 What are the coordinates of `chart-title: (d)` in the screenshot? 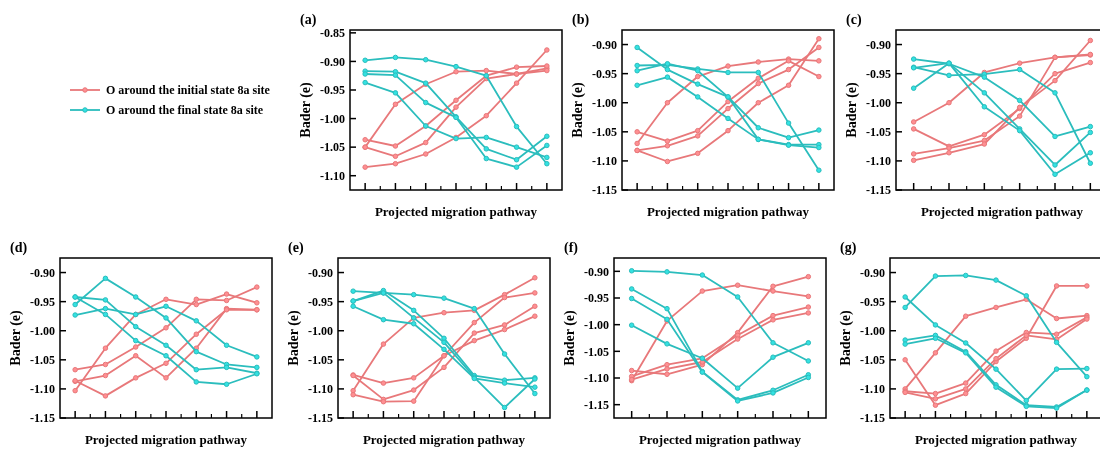 It's located at (19, 248).